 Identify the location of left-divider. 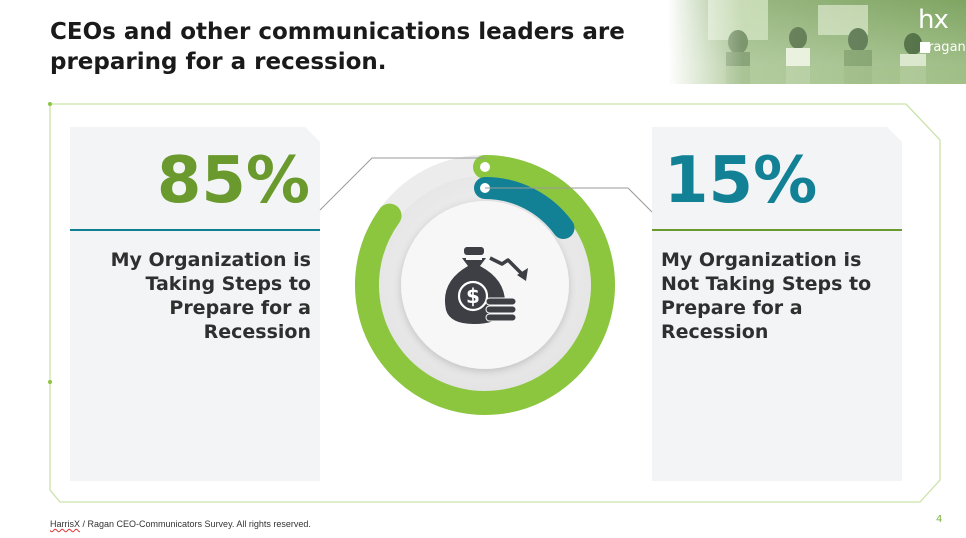
(195, 230).